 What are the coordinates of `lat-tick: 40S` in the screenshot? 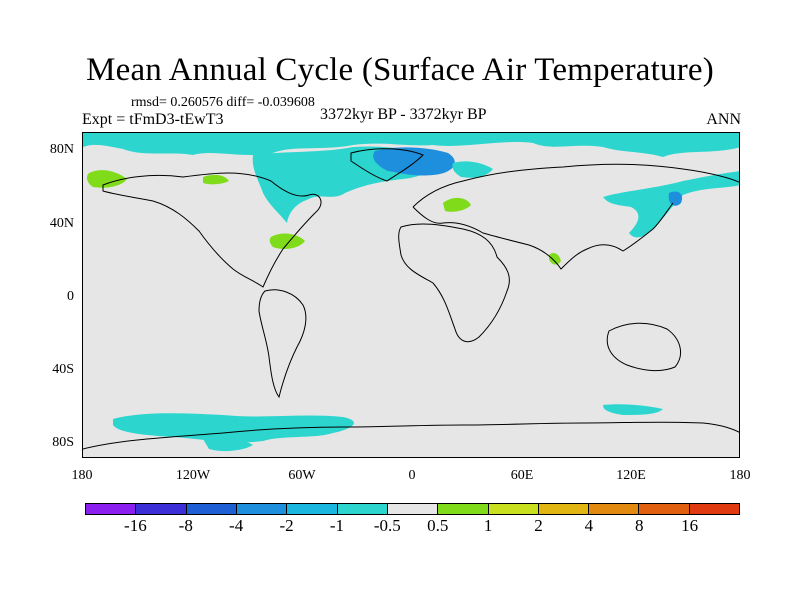 It's located at (63, 369).